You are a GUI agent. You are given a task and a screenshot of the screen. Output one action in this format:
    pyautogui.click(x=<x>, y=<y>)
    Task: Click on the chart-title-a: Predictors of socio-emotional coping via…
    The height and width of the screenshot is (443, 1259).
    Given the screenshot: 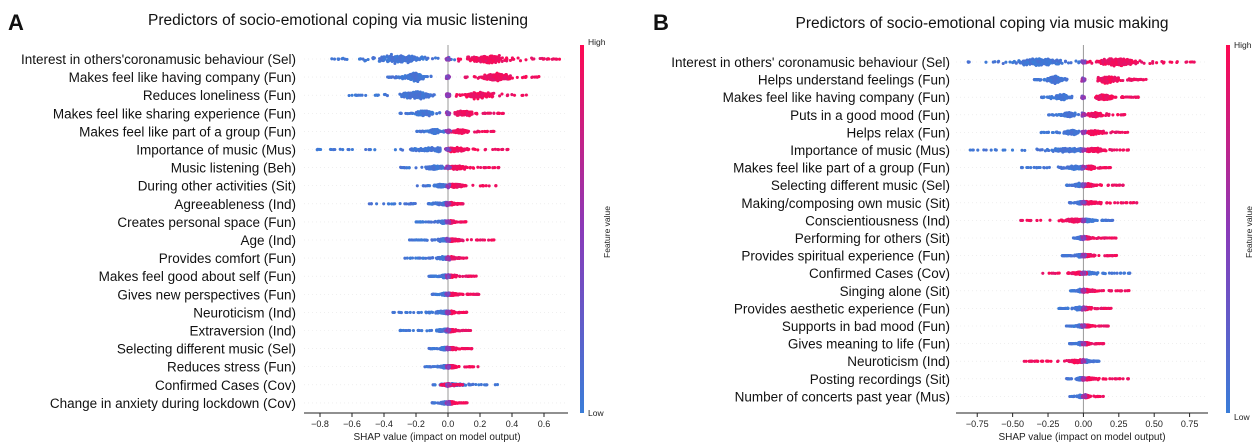 What is the action you would take?
    pyautogui.click(x=338, y=20)
    